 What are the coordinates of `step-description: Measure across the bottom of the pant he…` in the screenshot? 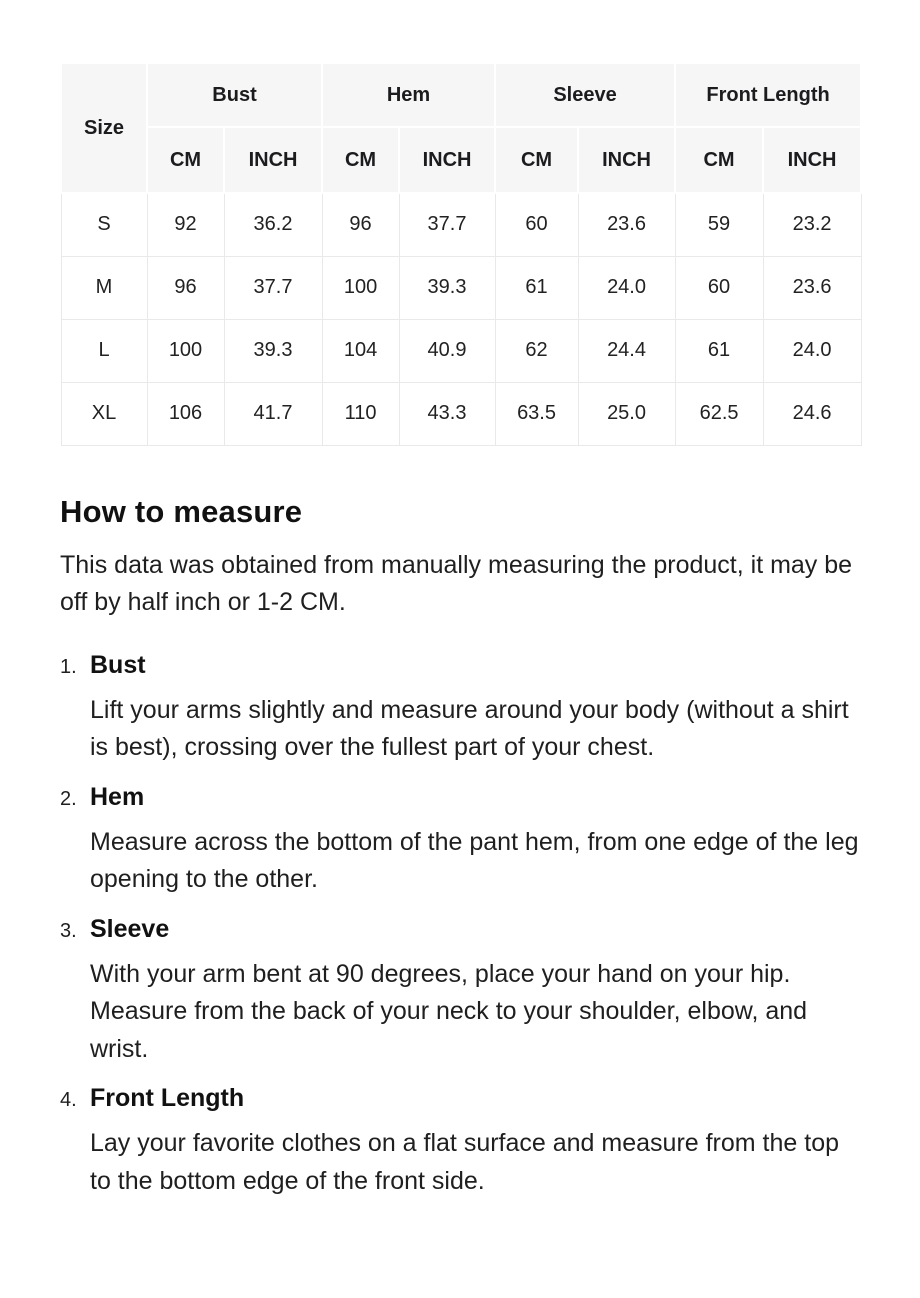 It's located at (474, 860).